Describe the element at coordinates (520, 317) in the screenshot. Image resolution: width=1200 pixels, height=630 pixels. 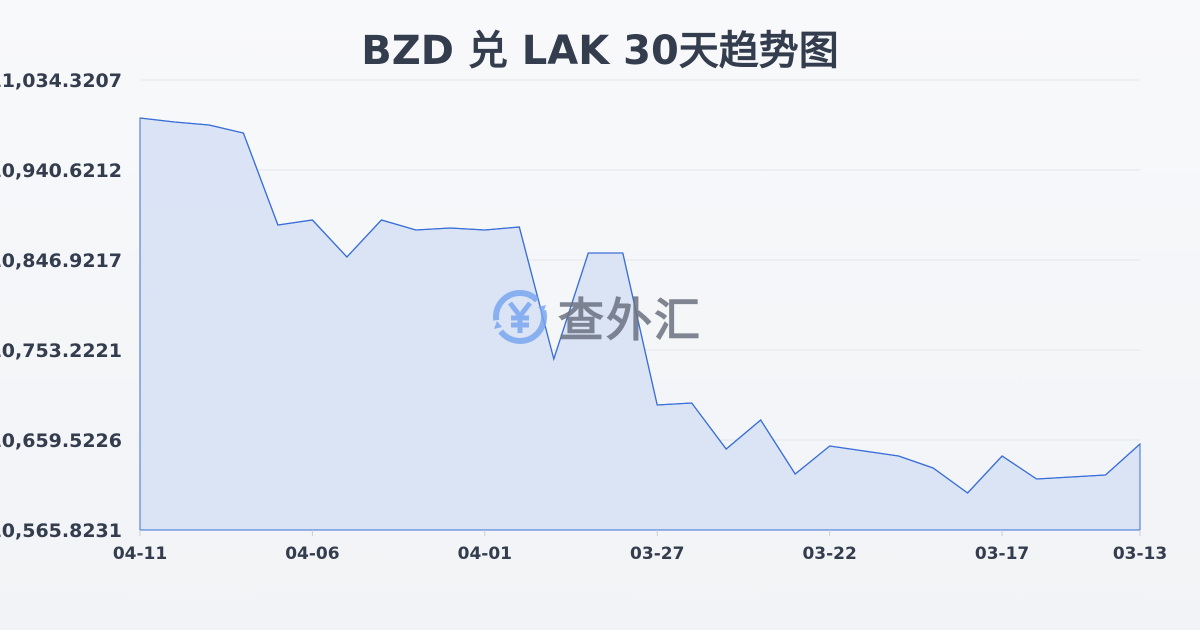
I see `yen-exchange-icon` at that location.